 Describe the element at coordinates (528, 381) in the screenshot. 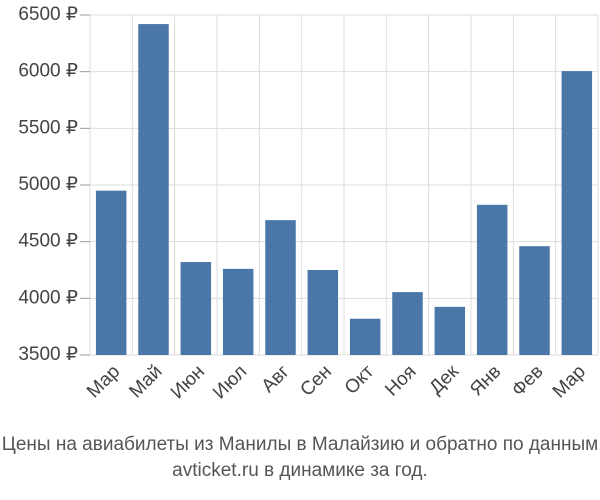

I see `x-tick-label: Фев` at that location.